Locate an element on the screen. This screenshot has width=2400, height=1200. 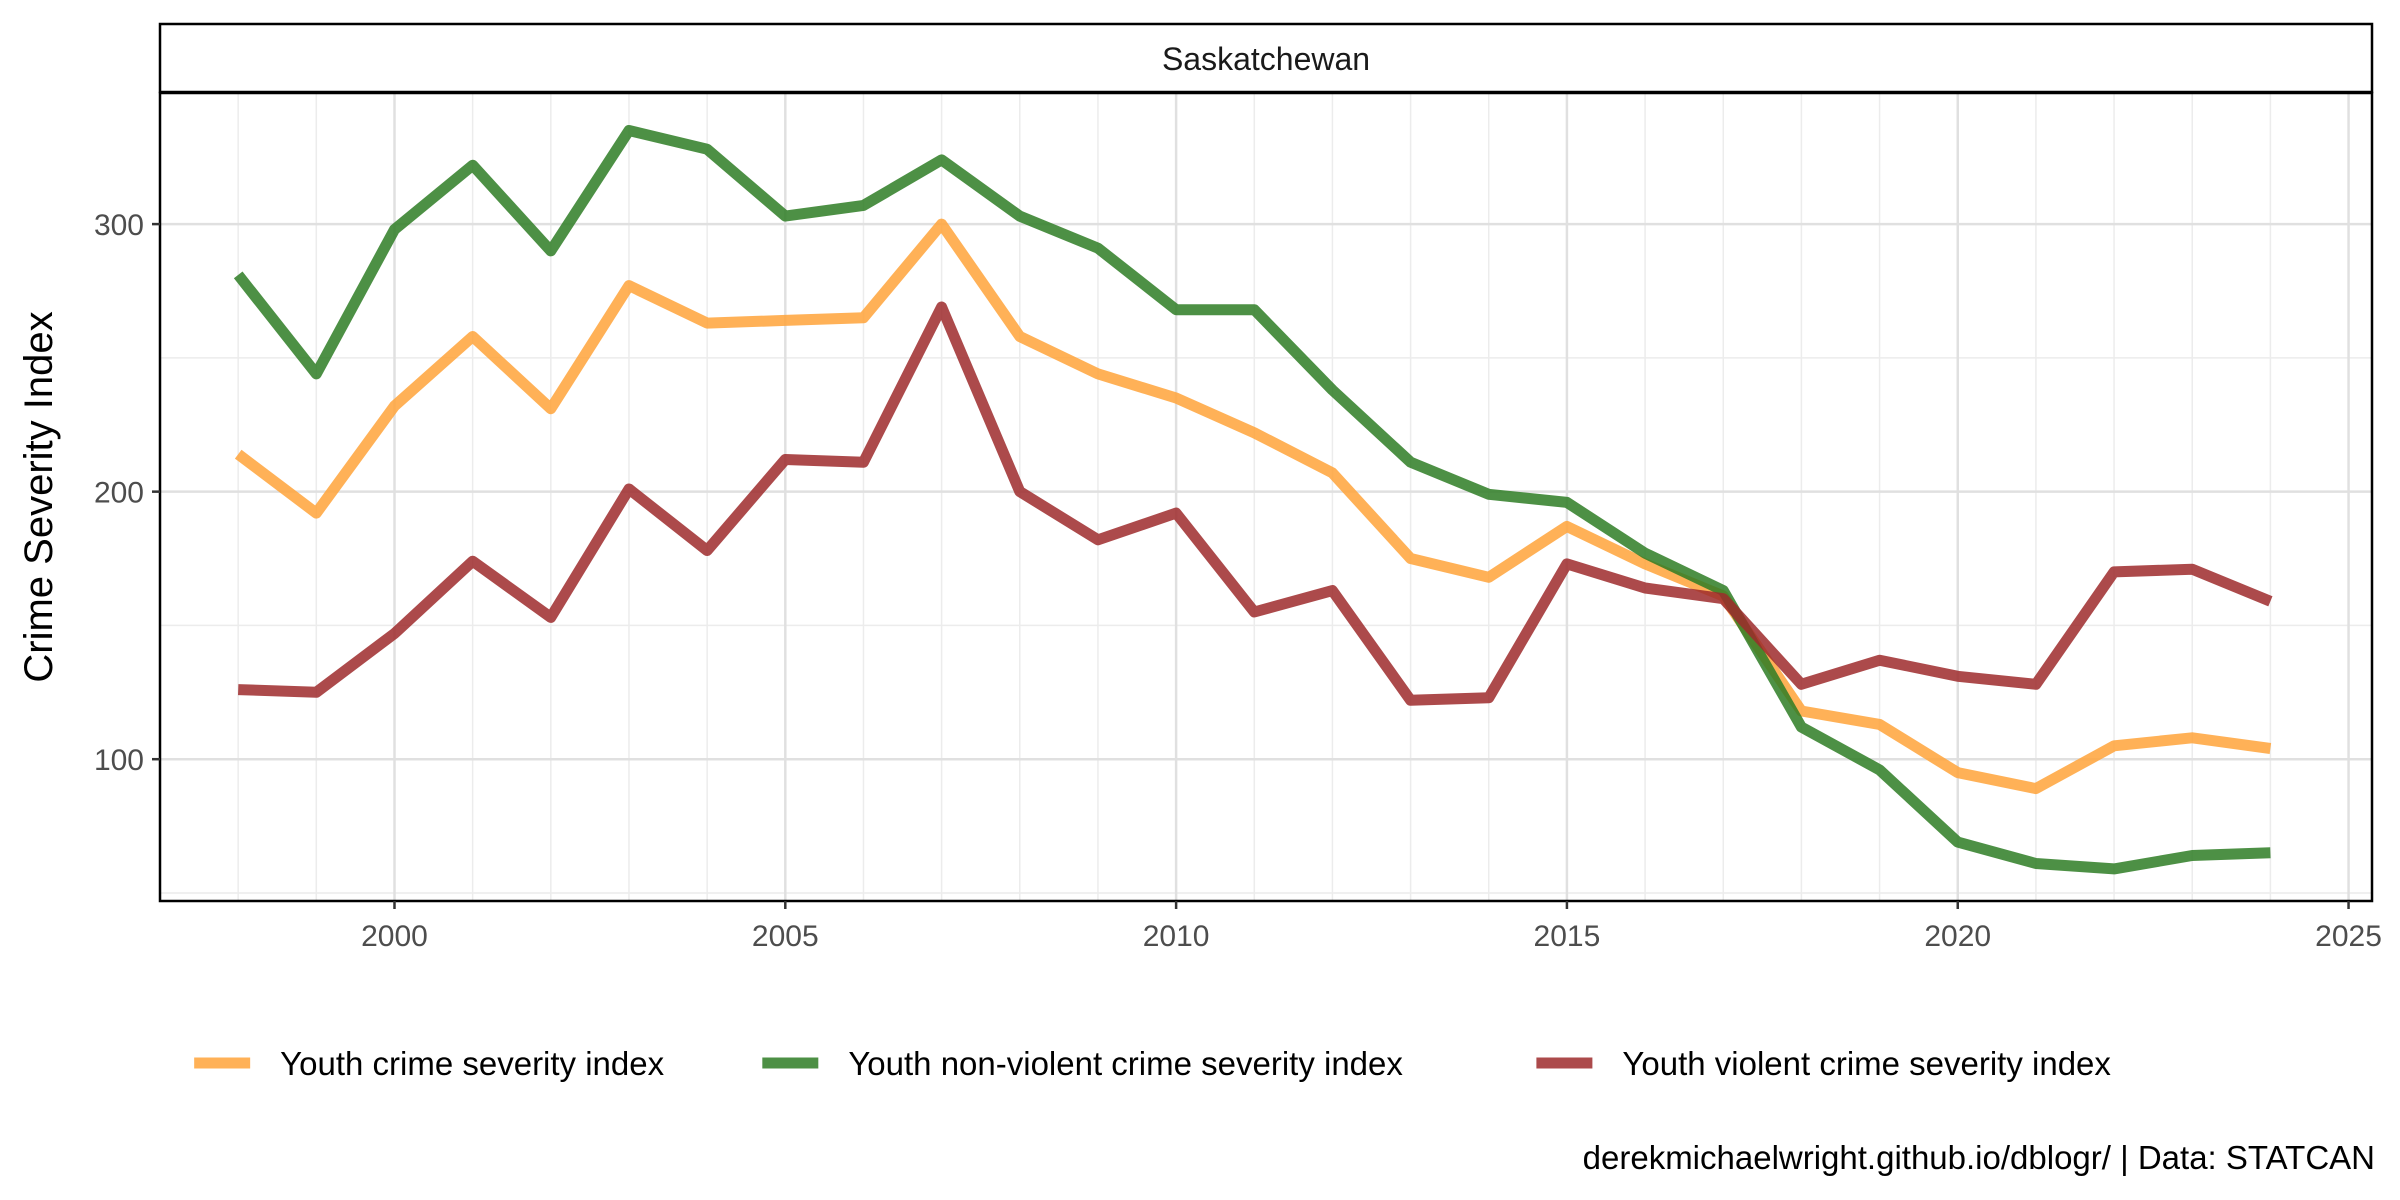
legend-label: Youth non-violent crime severity index is located at coordinates (1125, 1063).